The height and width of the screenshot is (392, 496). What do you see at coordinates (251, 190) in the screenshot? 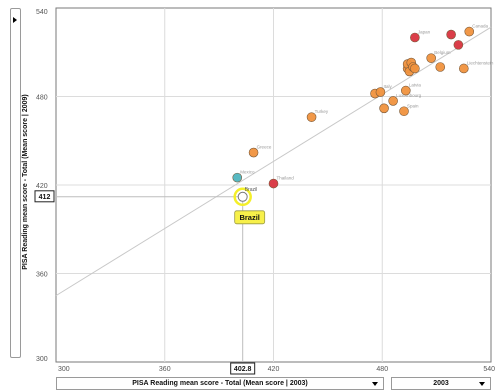
I see `data-point-label: Brazil` at bounding box center [251, 190].